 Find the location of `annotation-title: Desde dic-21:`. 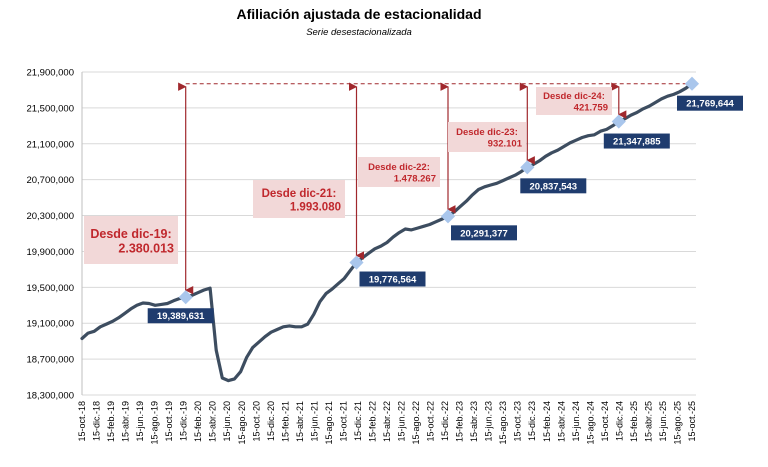

annotation-title: Desde dic-21: is located at coordinates (299, 194).